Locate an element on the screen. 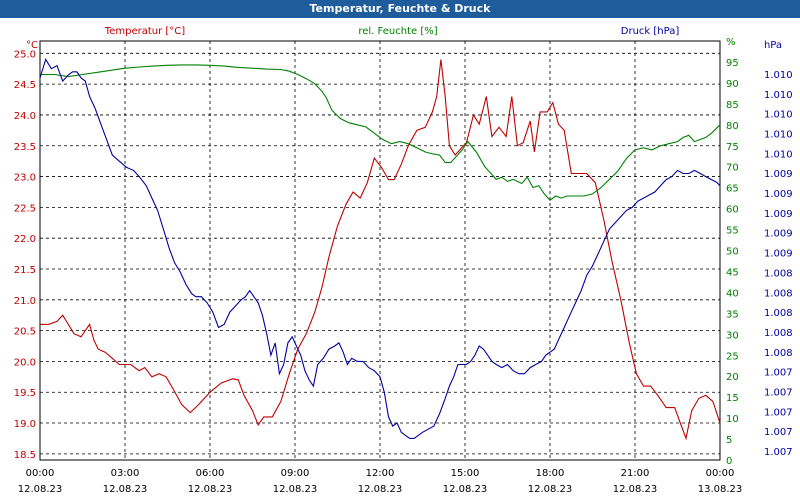 The height and width of the screenshot is (500, 800). humidity-tick-label: 10 is located at coordinates (732, 419).